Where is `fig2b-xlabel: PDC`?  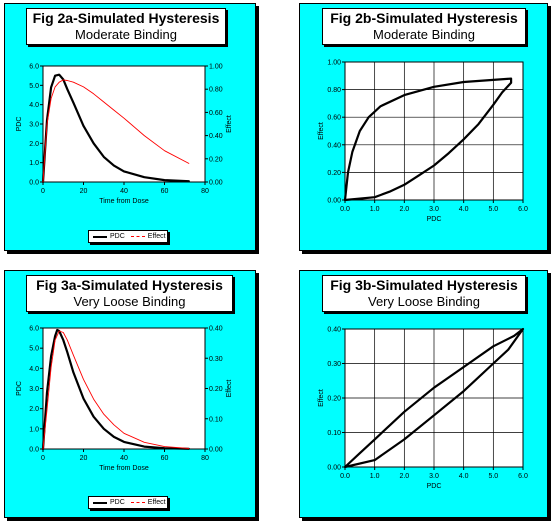
fig2b-xlabel: PDC is located at coordinates (434, 219).